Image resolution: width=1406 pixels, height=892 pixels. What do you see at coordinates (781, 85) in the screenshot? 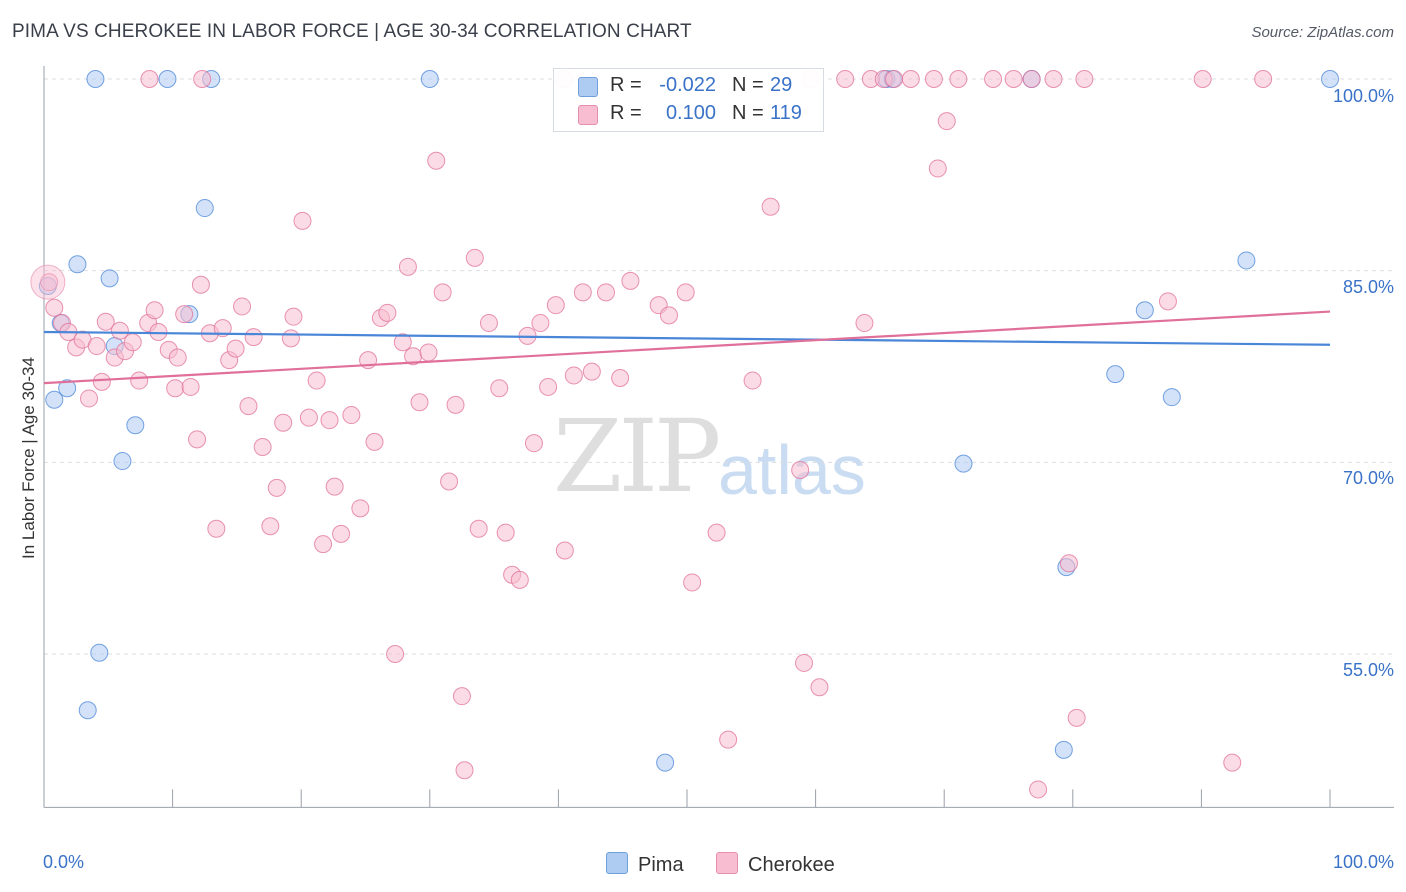
I see `n-value: 29` at bounding box center [781, 85].